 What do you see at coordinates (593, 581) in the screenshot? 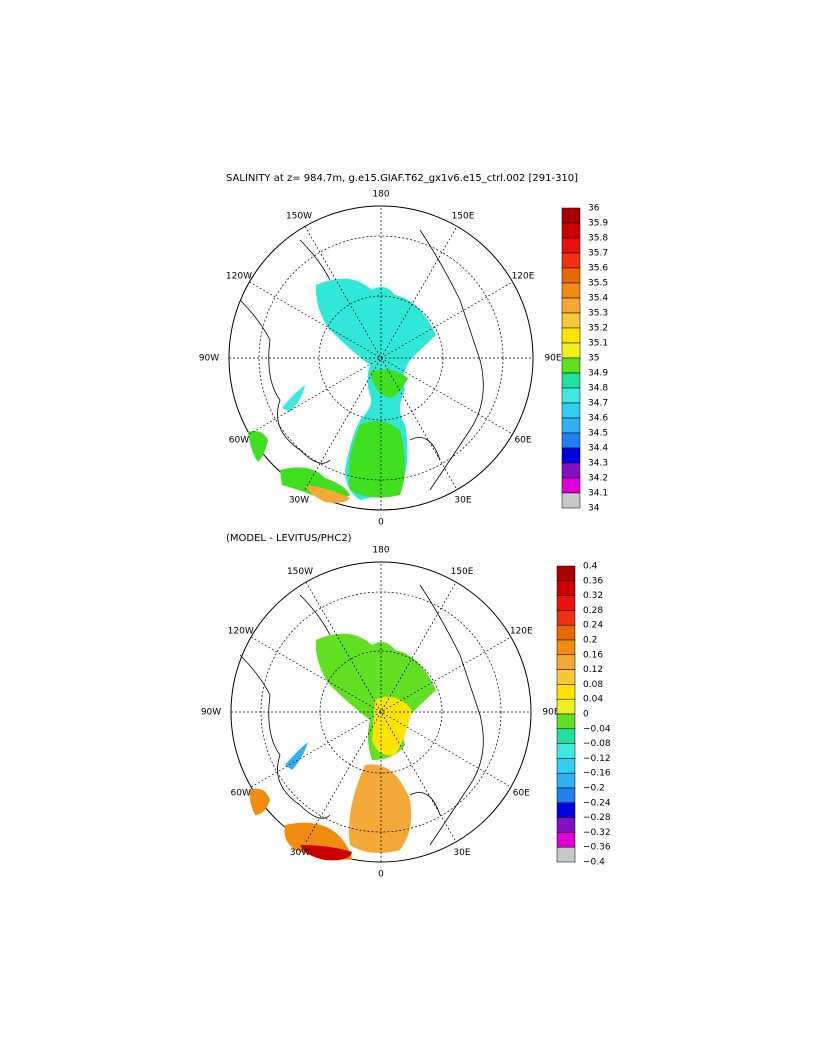
I see `colorbar-label: 0.36` at bounding box center [593, 581].